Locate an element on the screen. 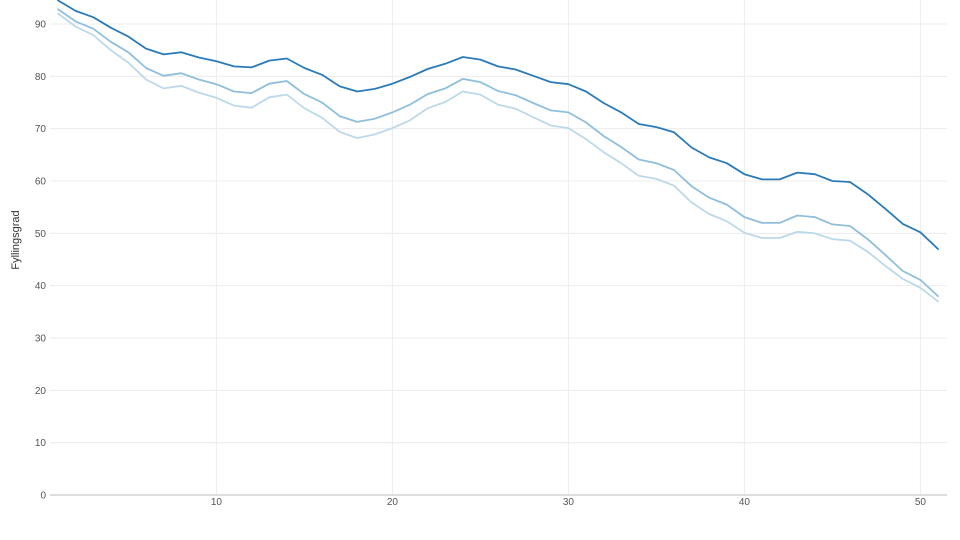 The height and width of the screenshot is (540, 960). y-tick-label: 60 is located at coordinates (41, 182).